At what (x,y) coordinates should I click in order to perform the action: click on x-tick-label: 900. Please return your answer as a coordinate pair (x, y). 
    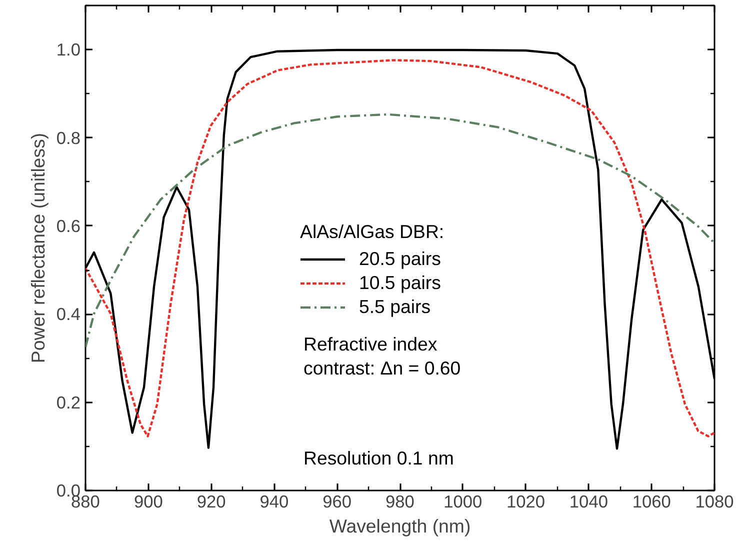
    Looking at the image, I should click on (148, 502).